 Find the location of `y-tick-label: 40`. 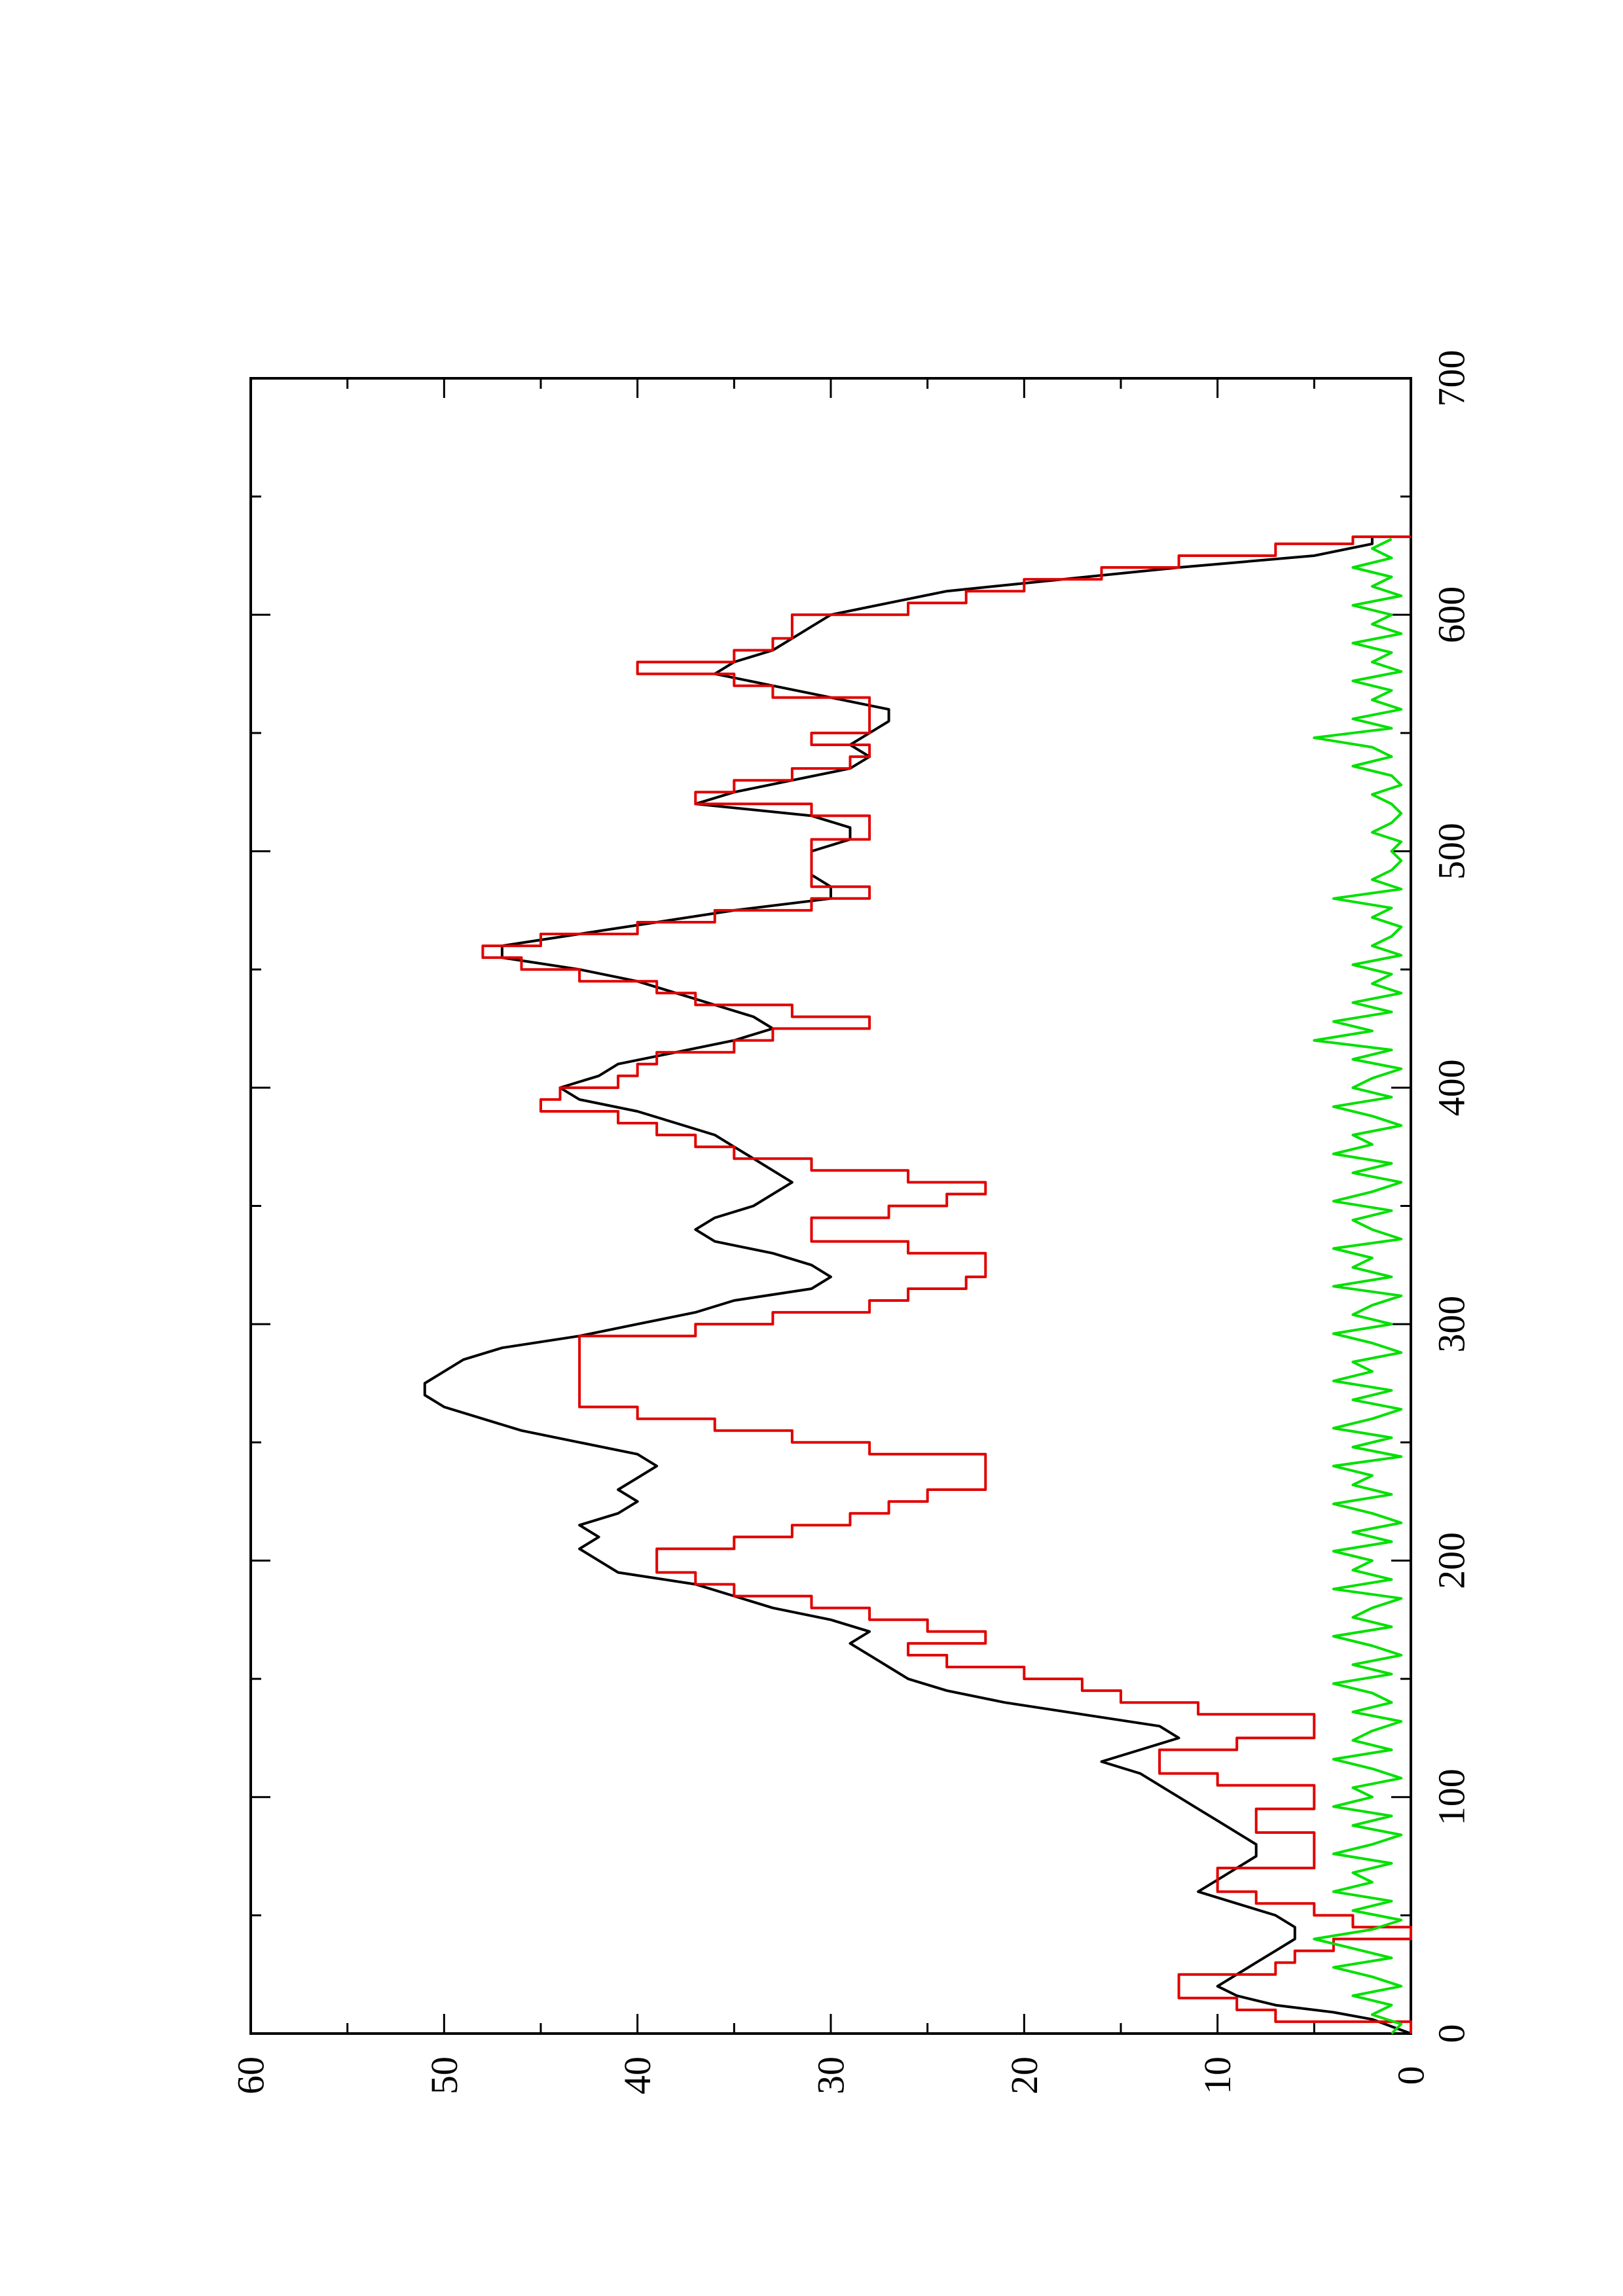

y-tick-label: 40 is located at coordinates (637, 2075).